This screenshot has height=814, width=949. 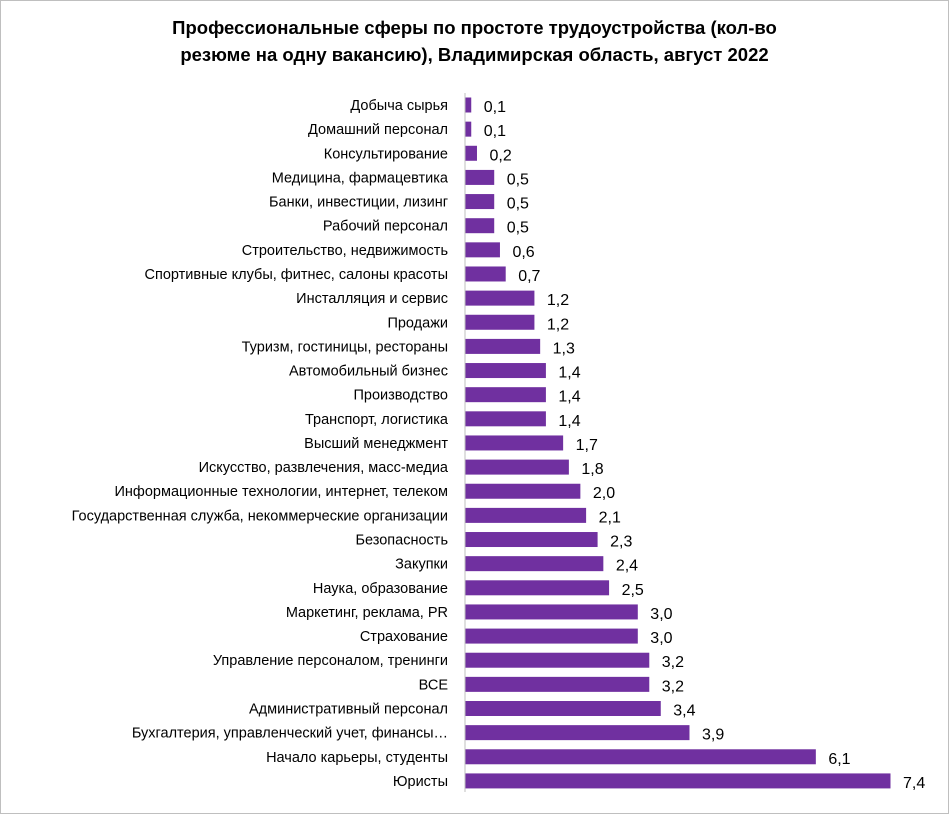 What do you see at coordinates (610, 517) in the screenshot?
I see `data-label: 2,1` at bounding box center [610, 517].